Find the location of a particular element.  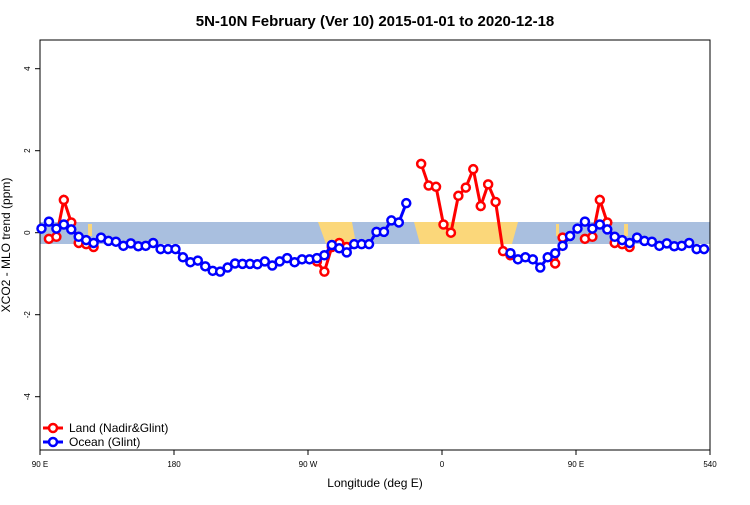

legend-label: Land (Nadir&Glint) is located at coordinates (118, 428).